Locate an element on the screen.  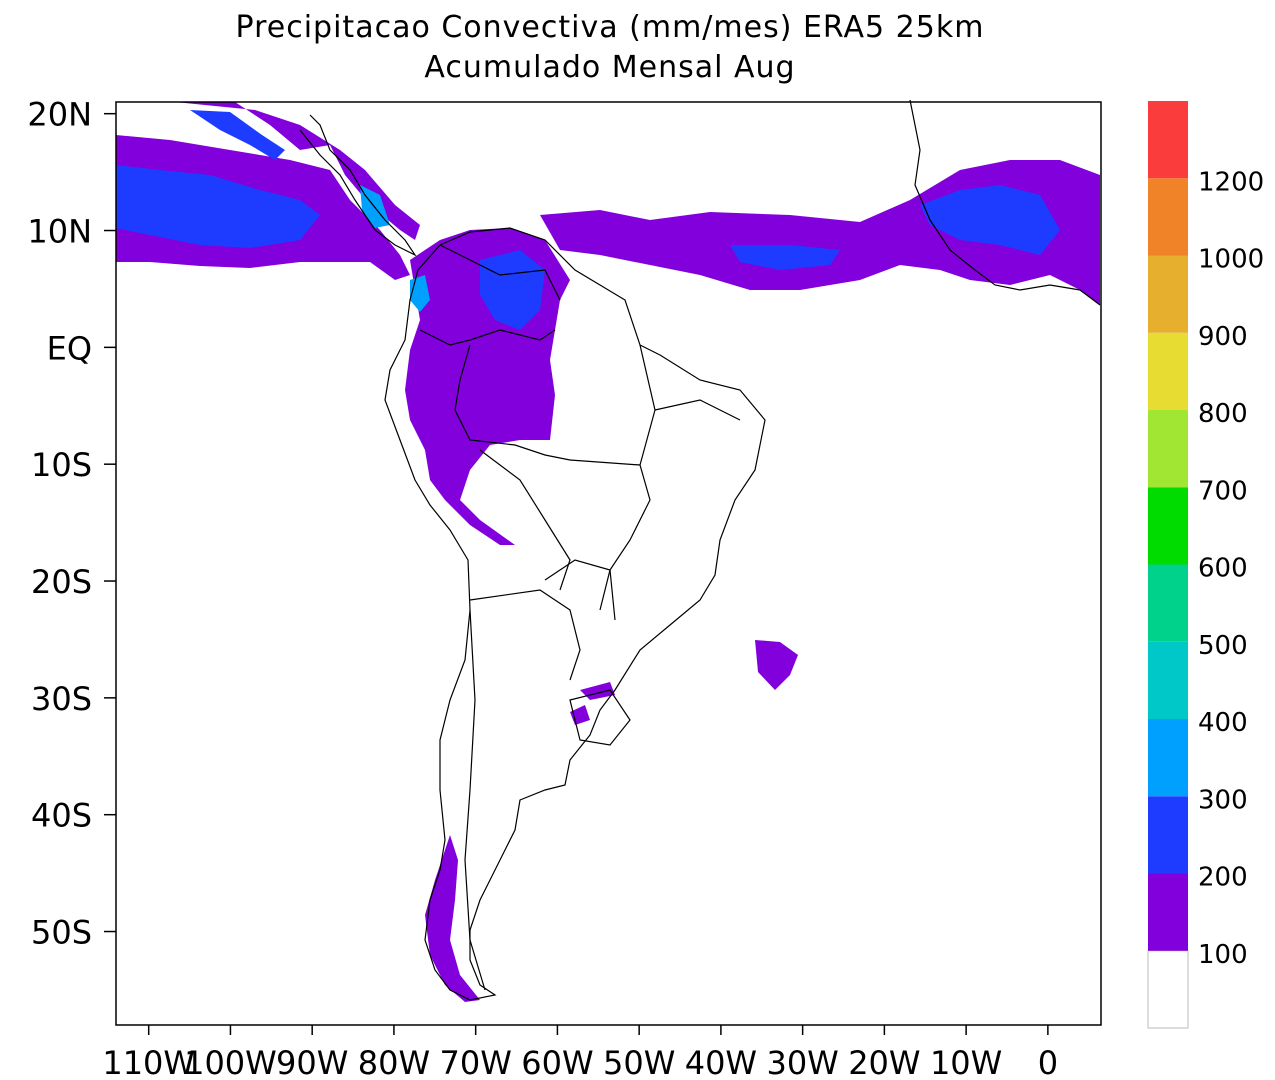
lon-tick-label: 50W is located at coordinates (639, 1062).